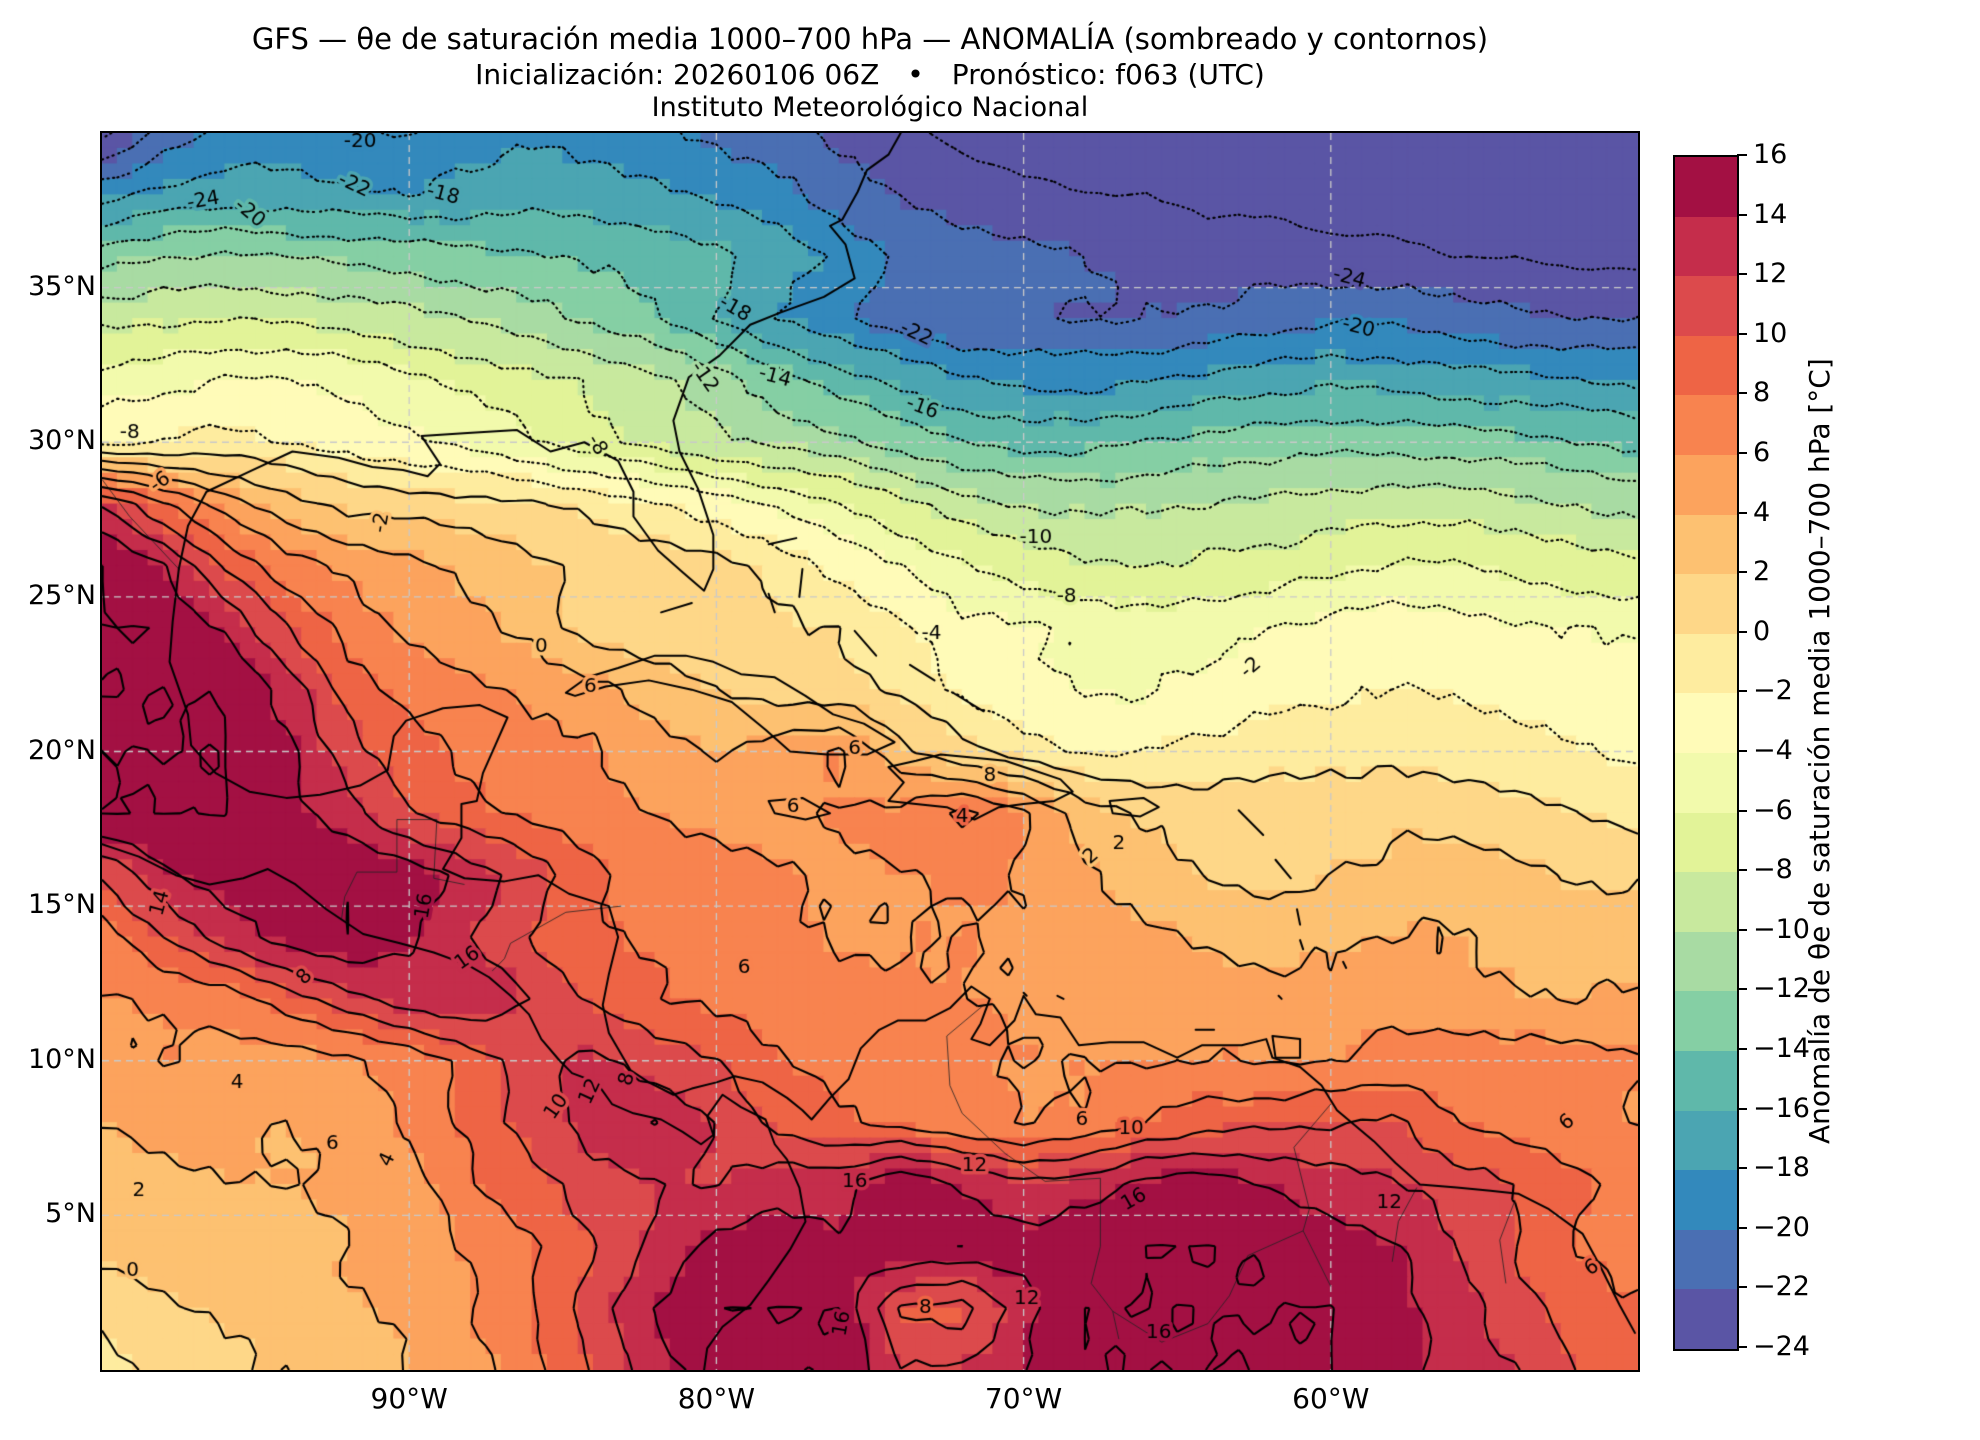  What do you see at coordinates (1781, 1108) in the screenshot?
I see `colorbar-tick-label: −16` at bounding box center [1781, 1108].